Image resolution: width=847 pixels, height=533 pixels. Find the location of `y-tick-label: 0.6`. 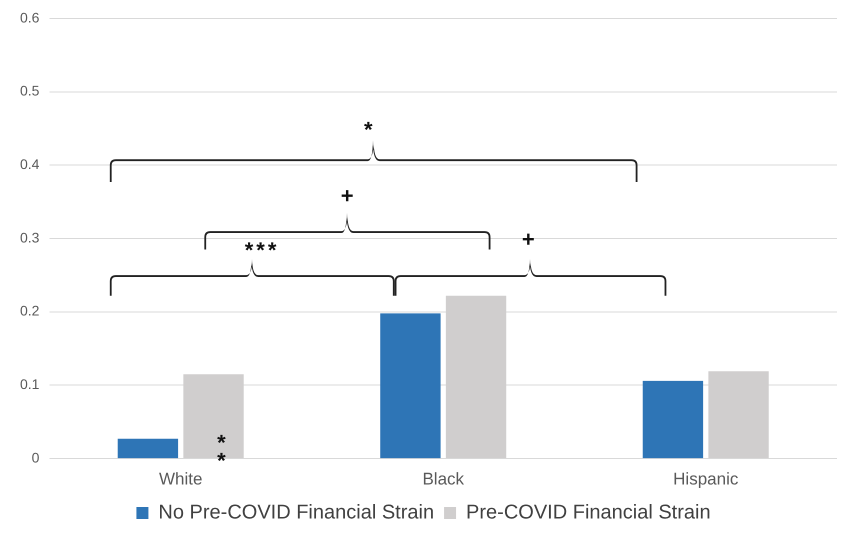

y-tick-label: 0.6 is located at coordinates (30, 17).